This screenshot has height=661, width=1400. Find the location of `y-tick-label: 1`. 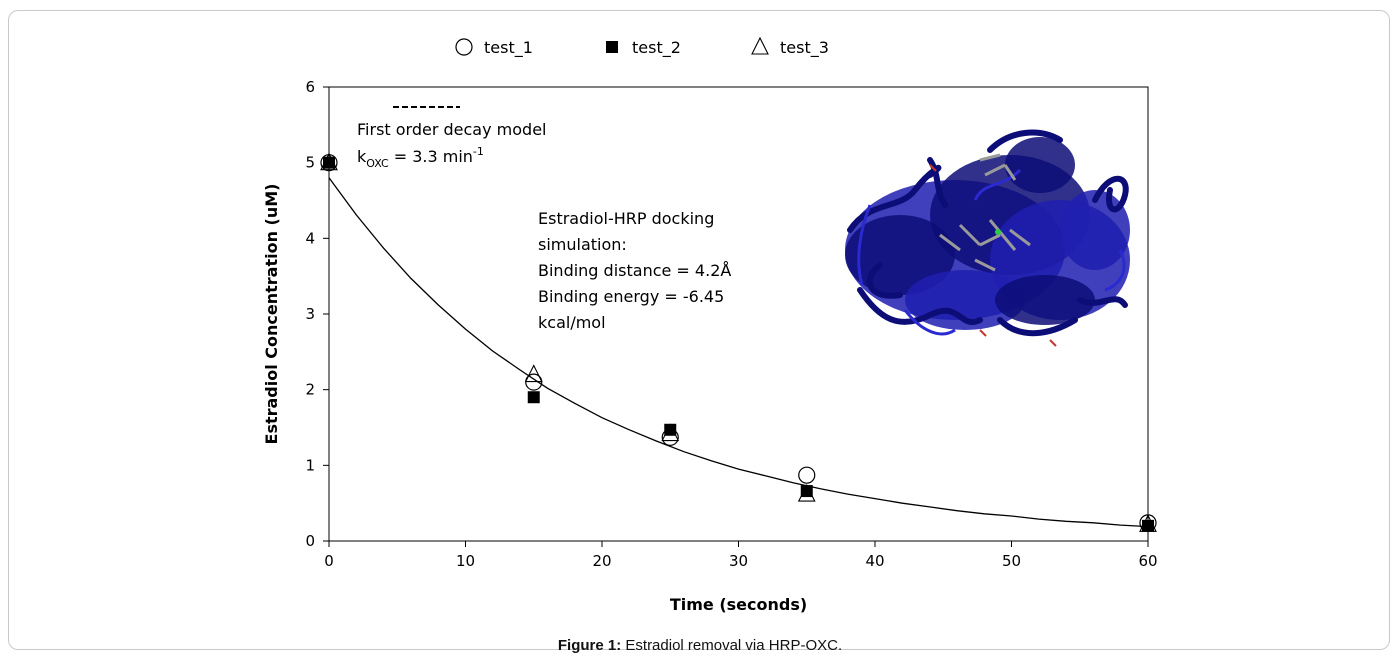

y-tick-label: 1 is located at coordinates (310, 465).